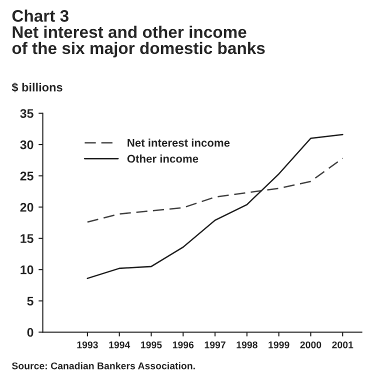 This screenshot has height=384, width=389. I want to click on y-tick-label: 30, so click(27, 145).